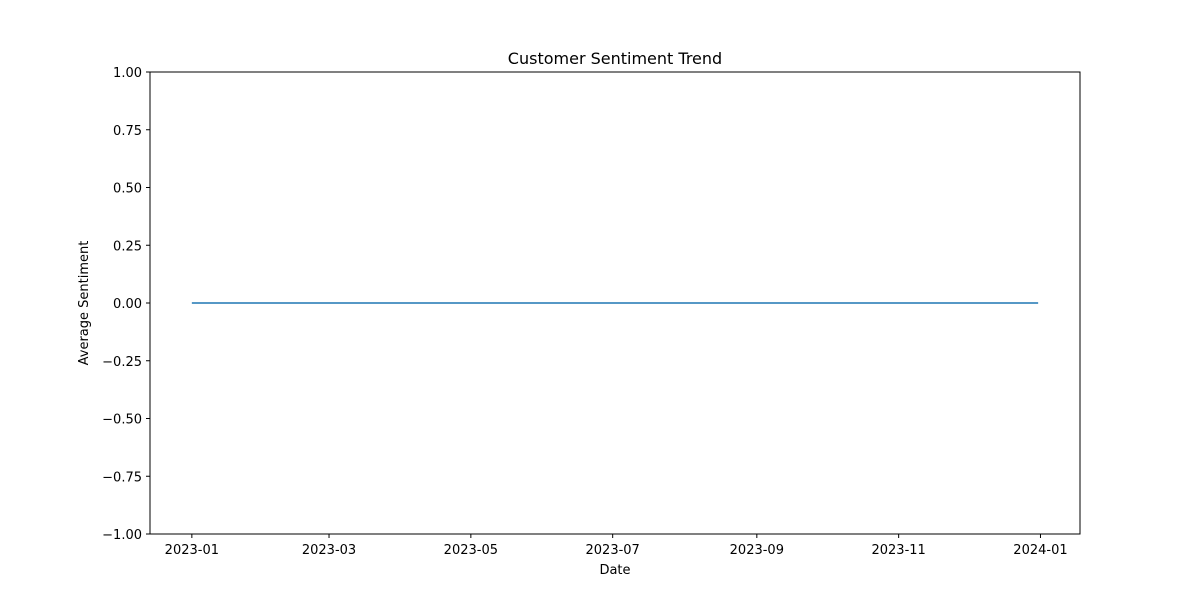  I want to click on x-tick-label: 2023-05, so click(471, 550).